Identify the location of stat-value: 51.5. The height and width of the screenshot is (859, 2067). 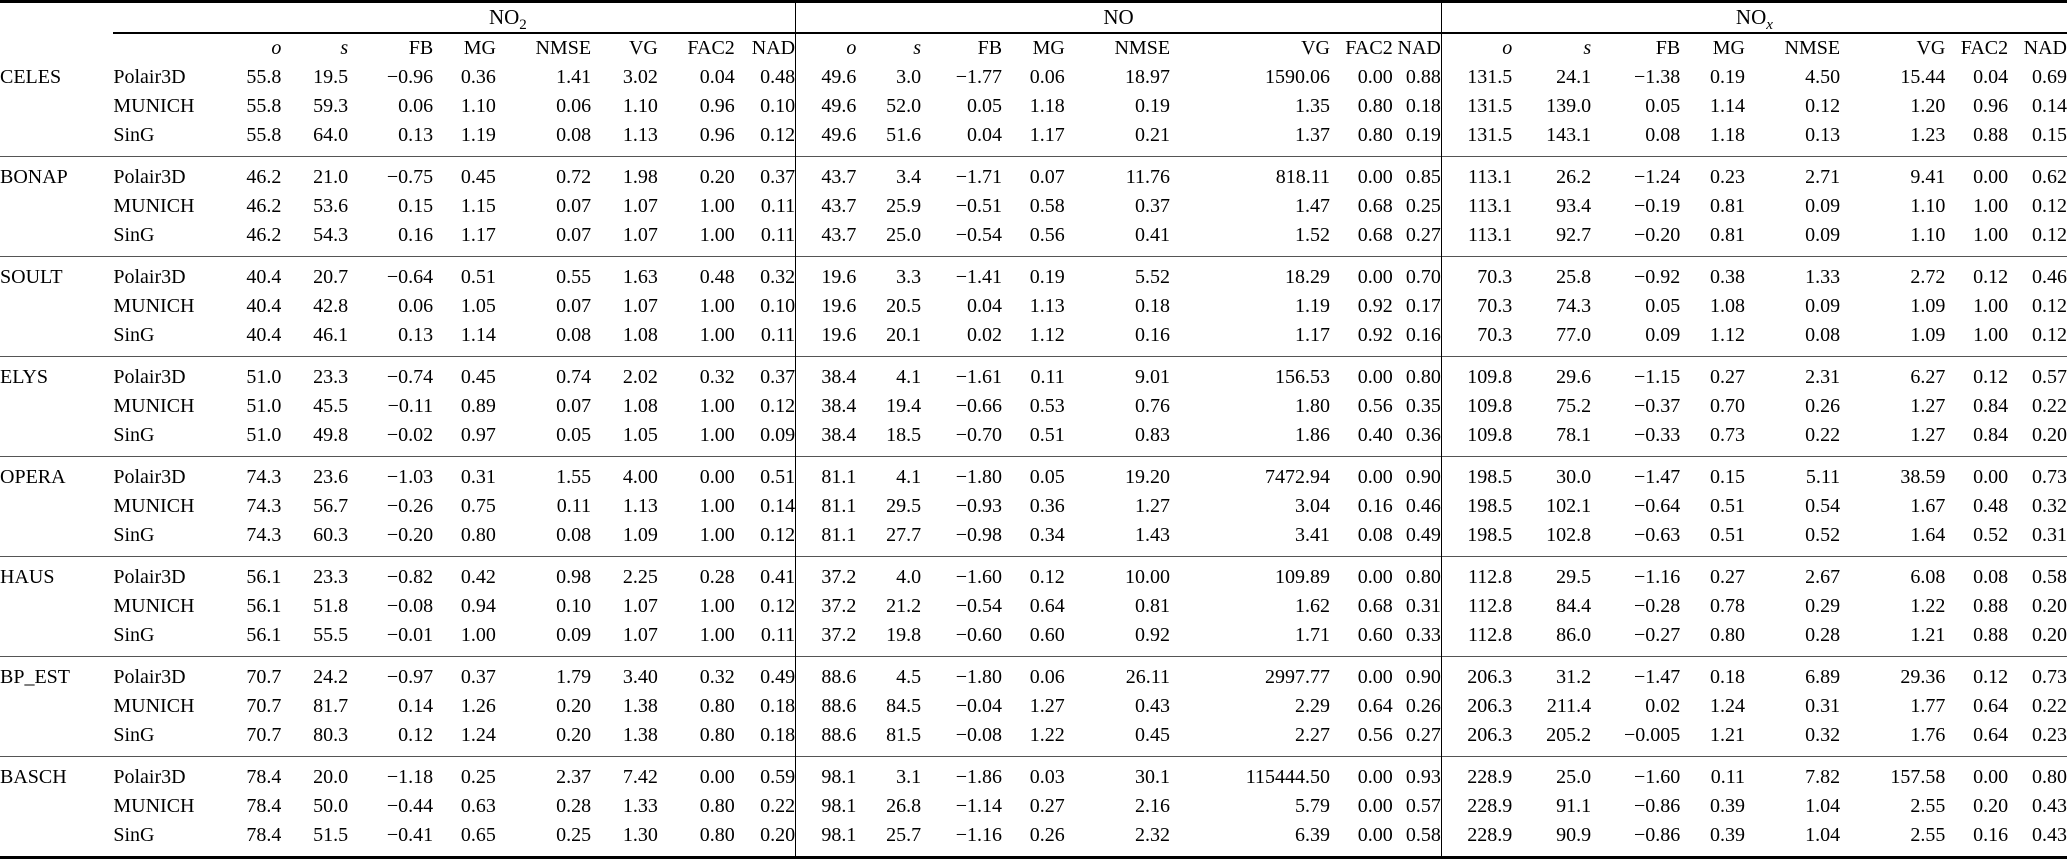
(331, 835).